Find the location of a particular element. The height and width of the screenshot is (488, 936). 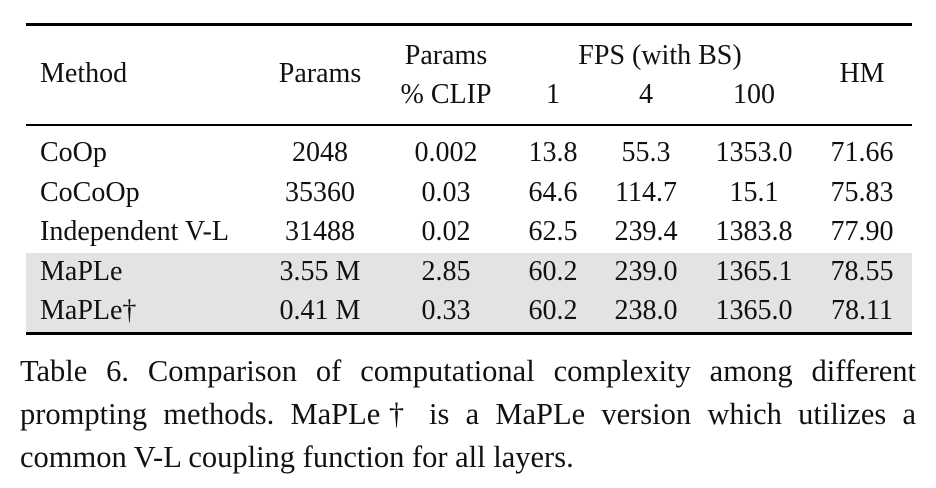

cell-fps-1: 64.6 is located at coordinates (553, 192).